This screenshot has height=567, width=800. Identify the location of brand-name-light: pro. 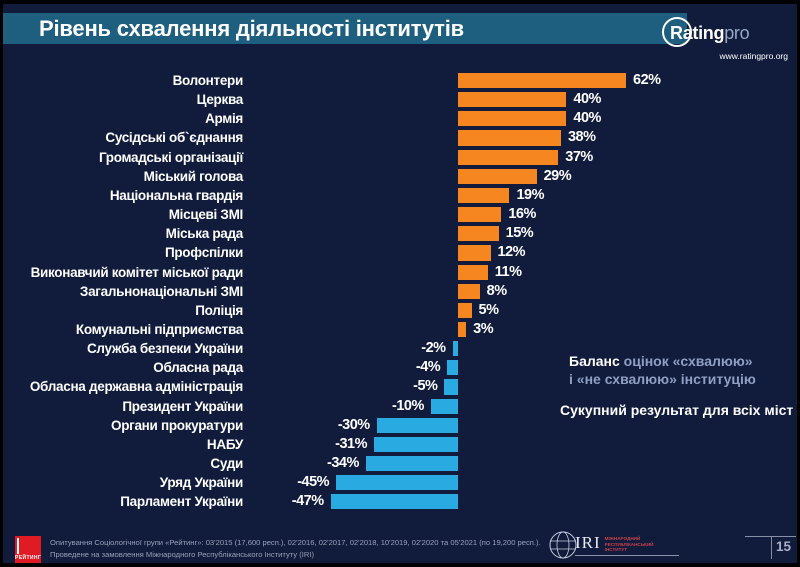
(737, 33).